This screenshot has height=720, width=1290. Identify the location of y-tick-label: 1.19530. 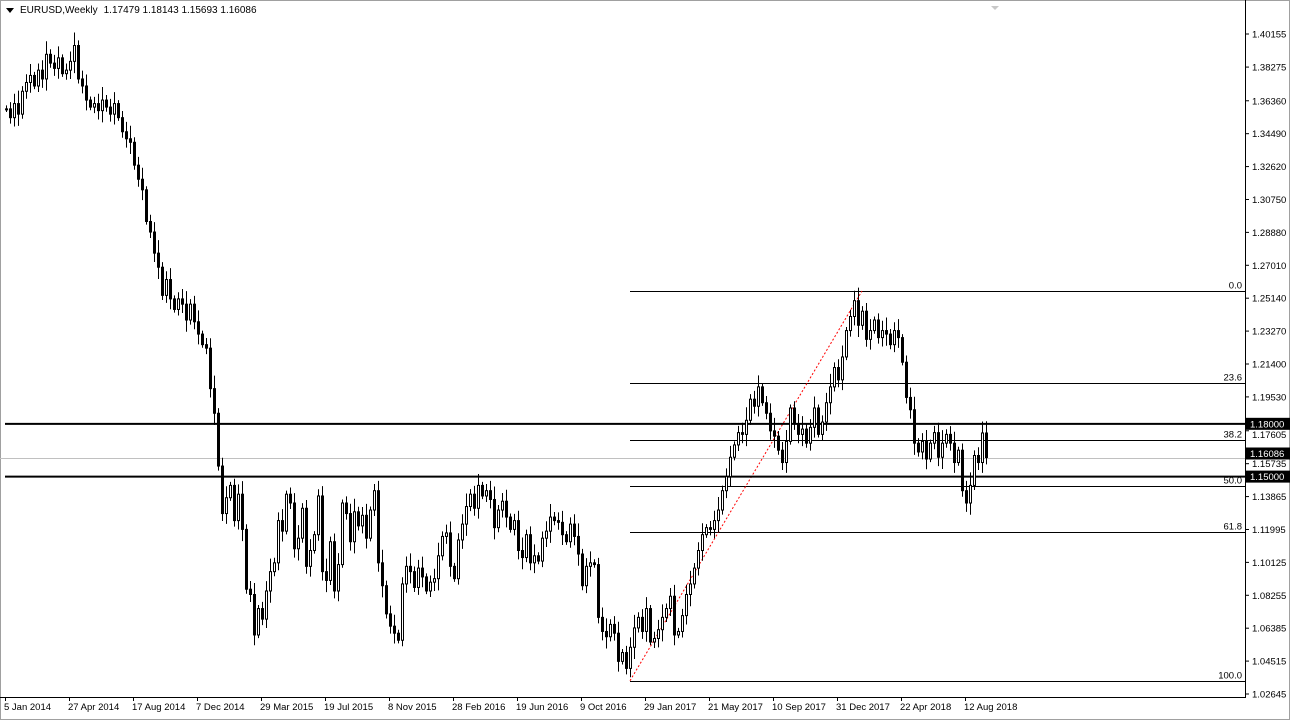
(1269, 397).